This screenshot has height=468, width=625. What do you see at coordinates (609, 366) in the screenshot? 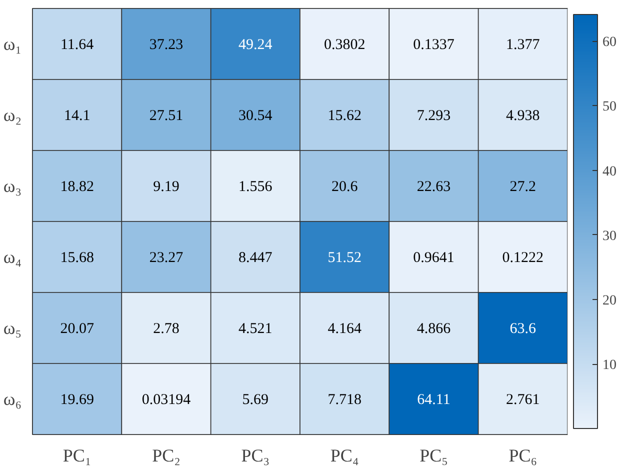
I see `color-bar-label: 10` at bounding box center [609, 366].